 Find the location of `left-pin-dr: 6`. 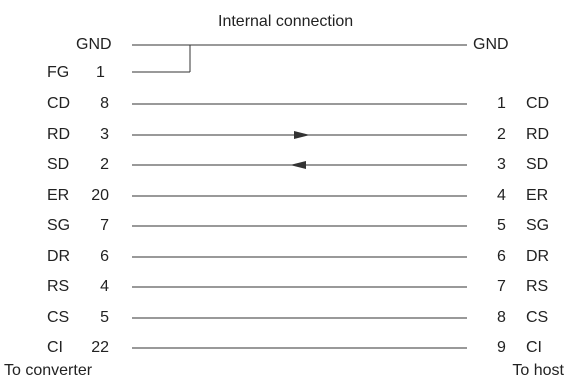

left-pin-dr: 6 is located at coordinates (104, 256).